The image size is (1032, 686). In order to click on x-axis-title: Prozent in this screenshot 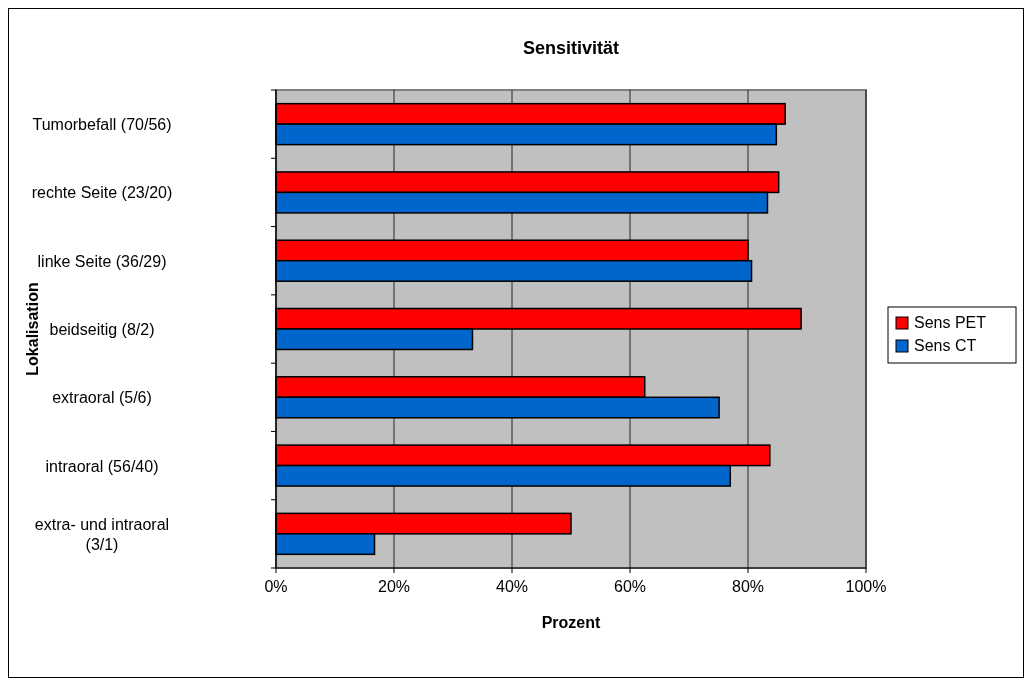, I will do `click(571, 622)`.